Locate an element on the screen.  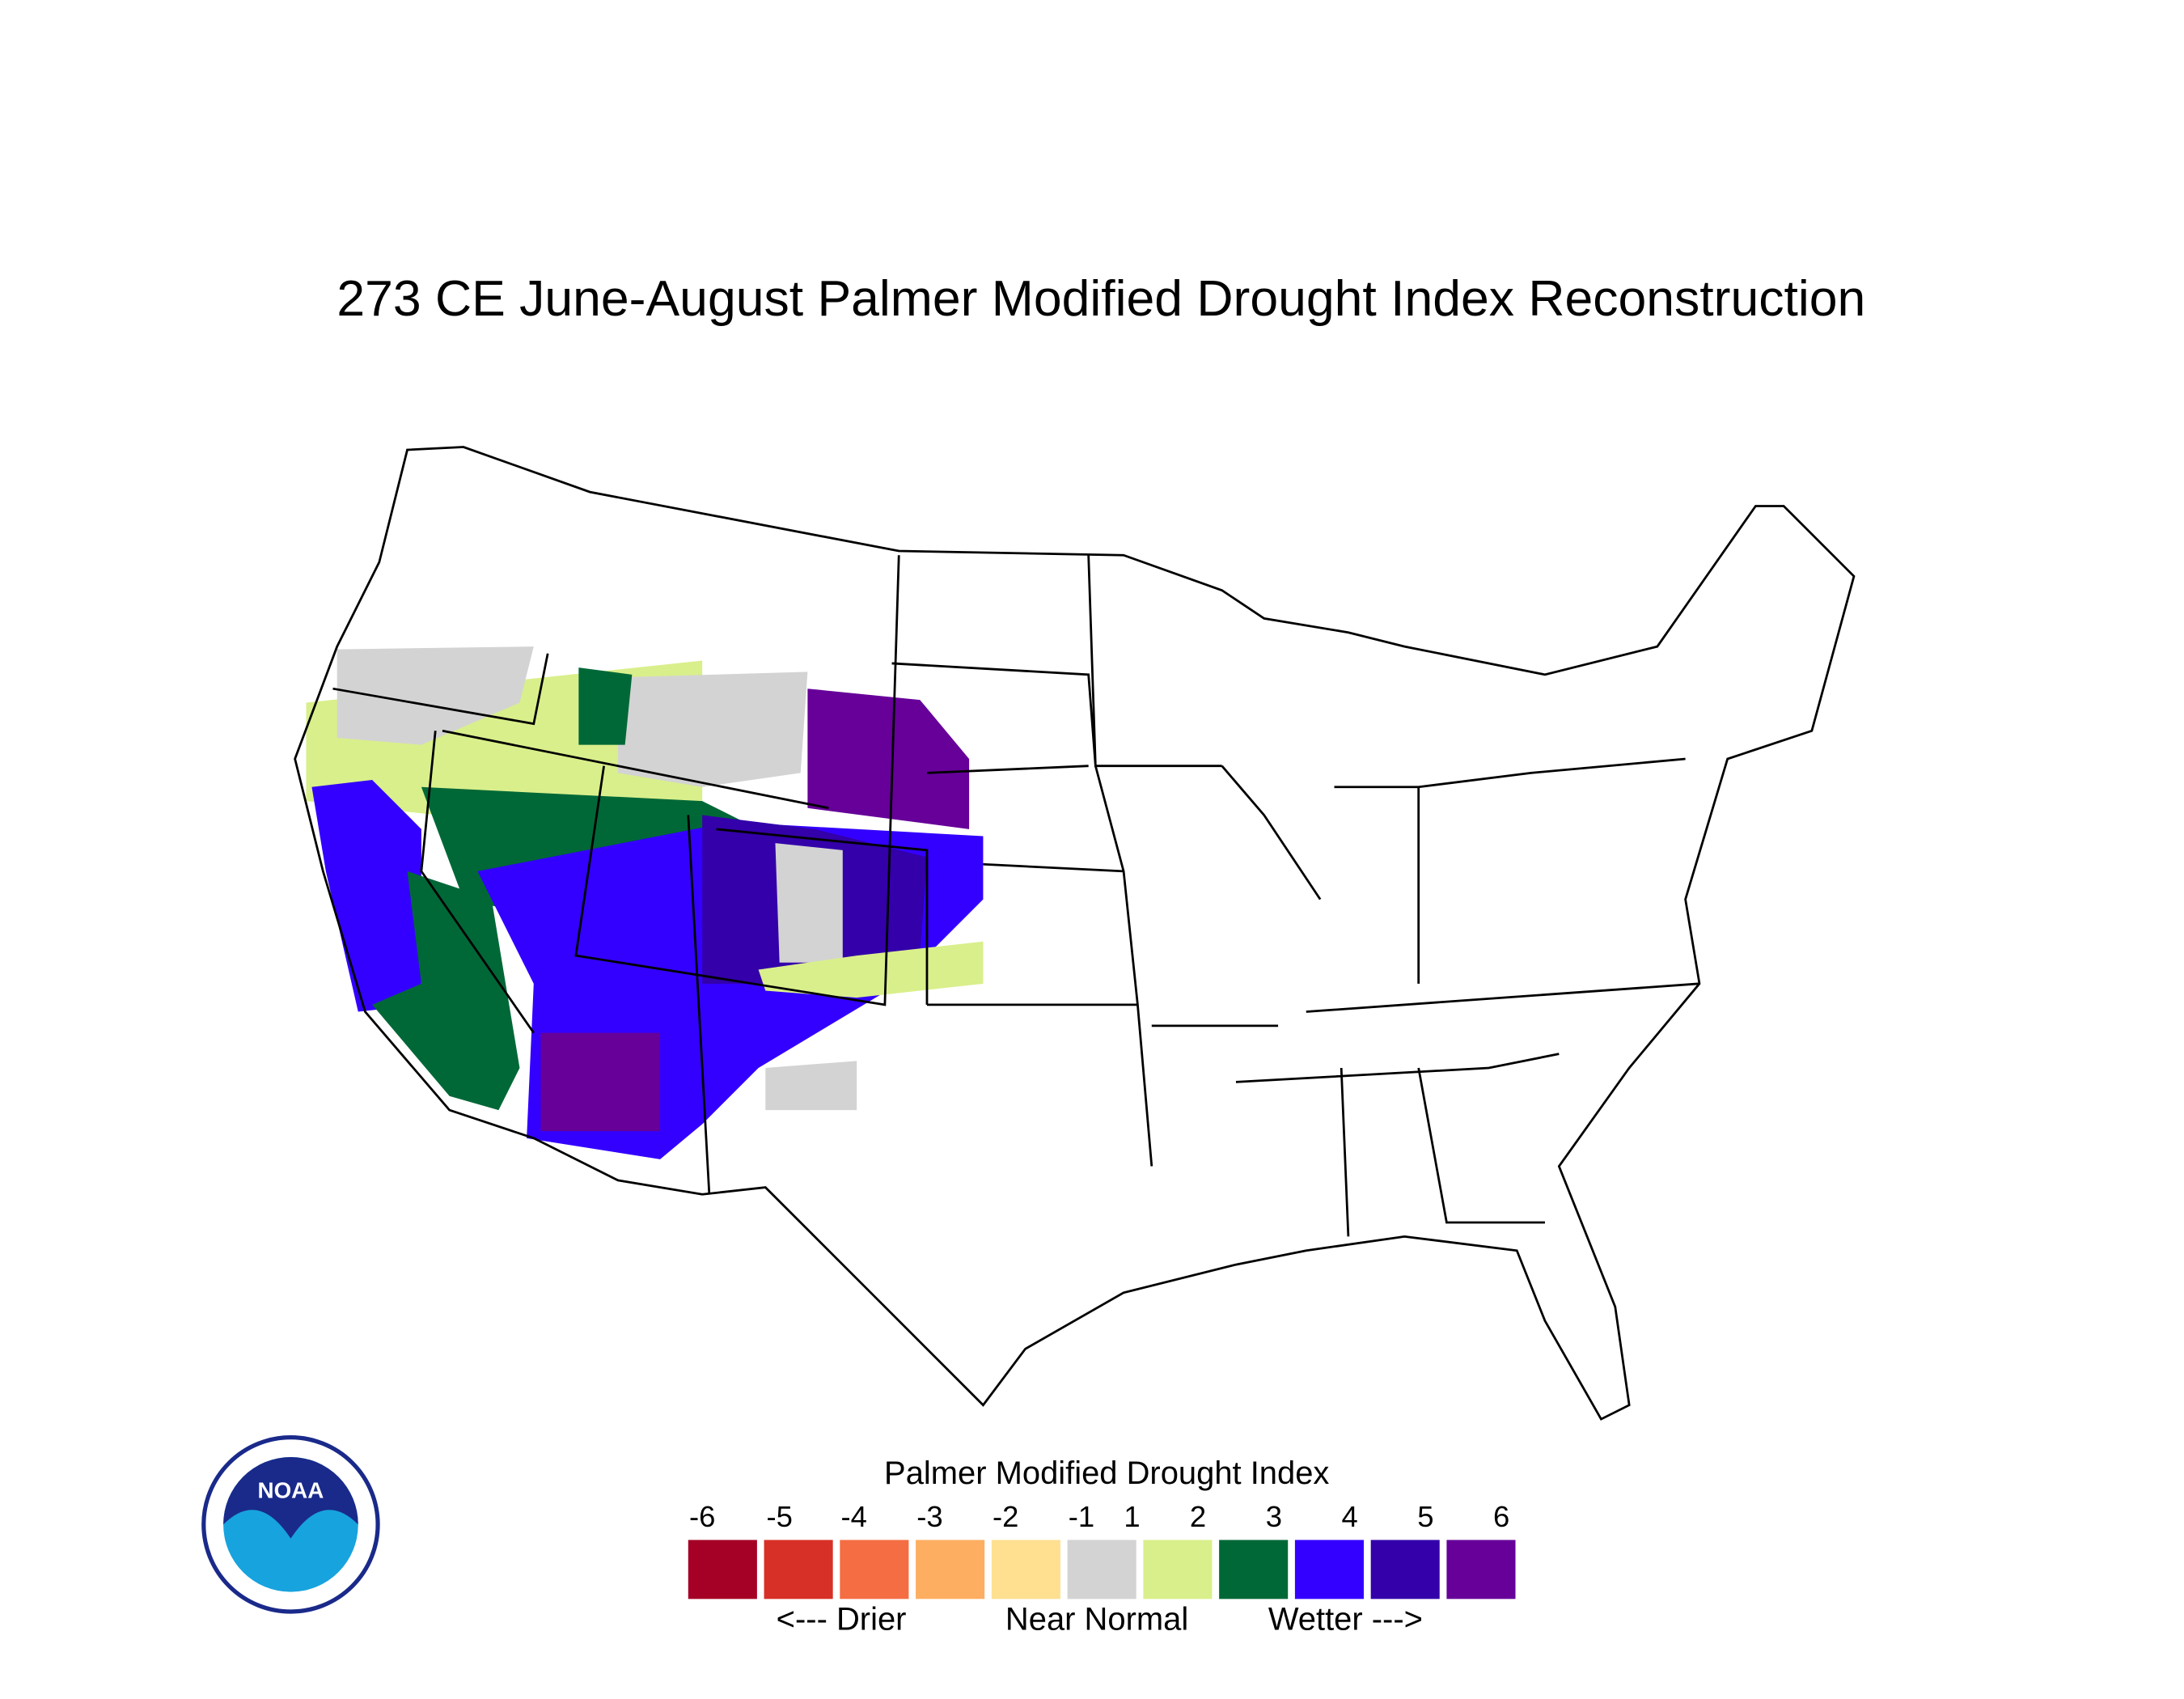
legend-tick-label: -6 is located at coordinates (702, 1516).